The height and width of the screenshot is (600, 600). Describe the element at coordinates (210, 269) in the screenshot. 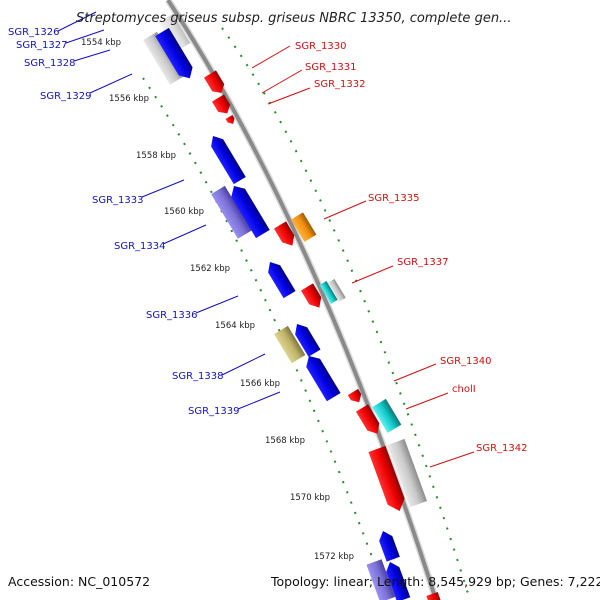

I see `kbp-label: 1562 kbp` at that location.